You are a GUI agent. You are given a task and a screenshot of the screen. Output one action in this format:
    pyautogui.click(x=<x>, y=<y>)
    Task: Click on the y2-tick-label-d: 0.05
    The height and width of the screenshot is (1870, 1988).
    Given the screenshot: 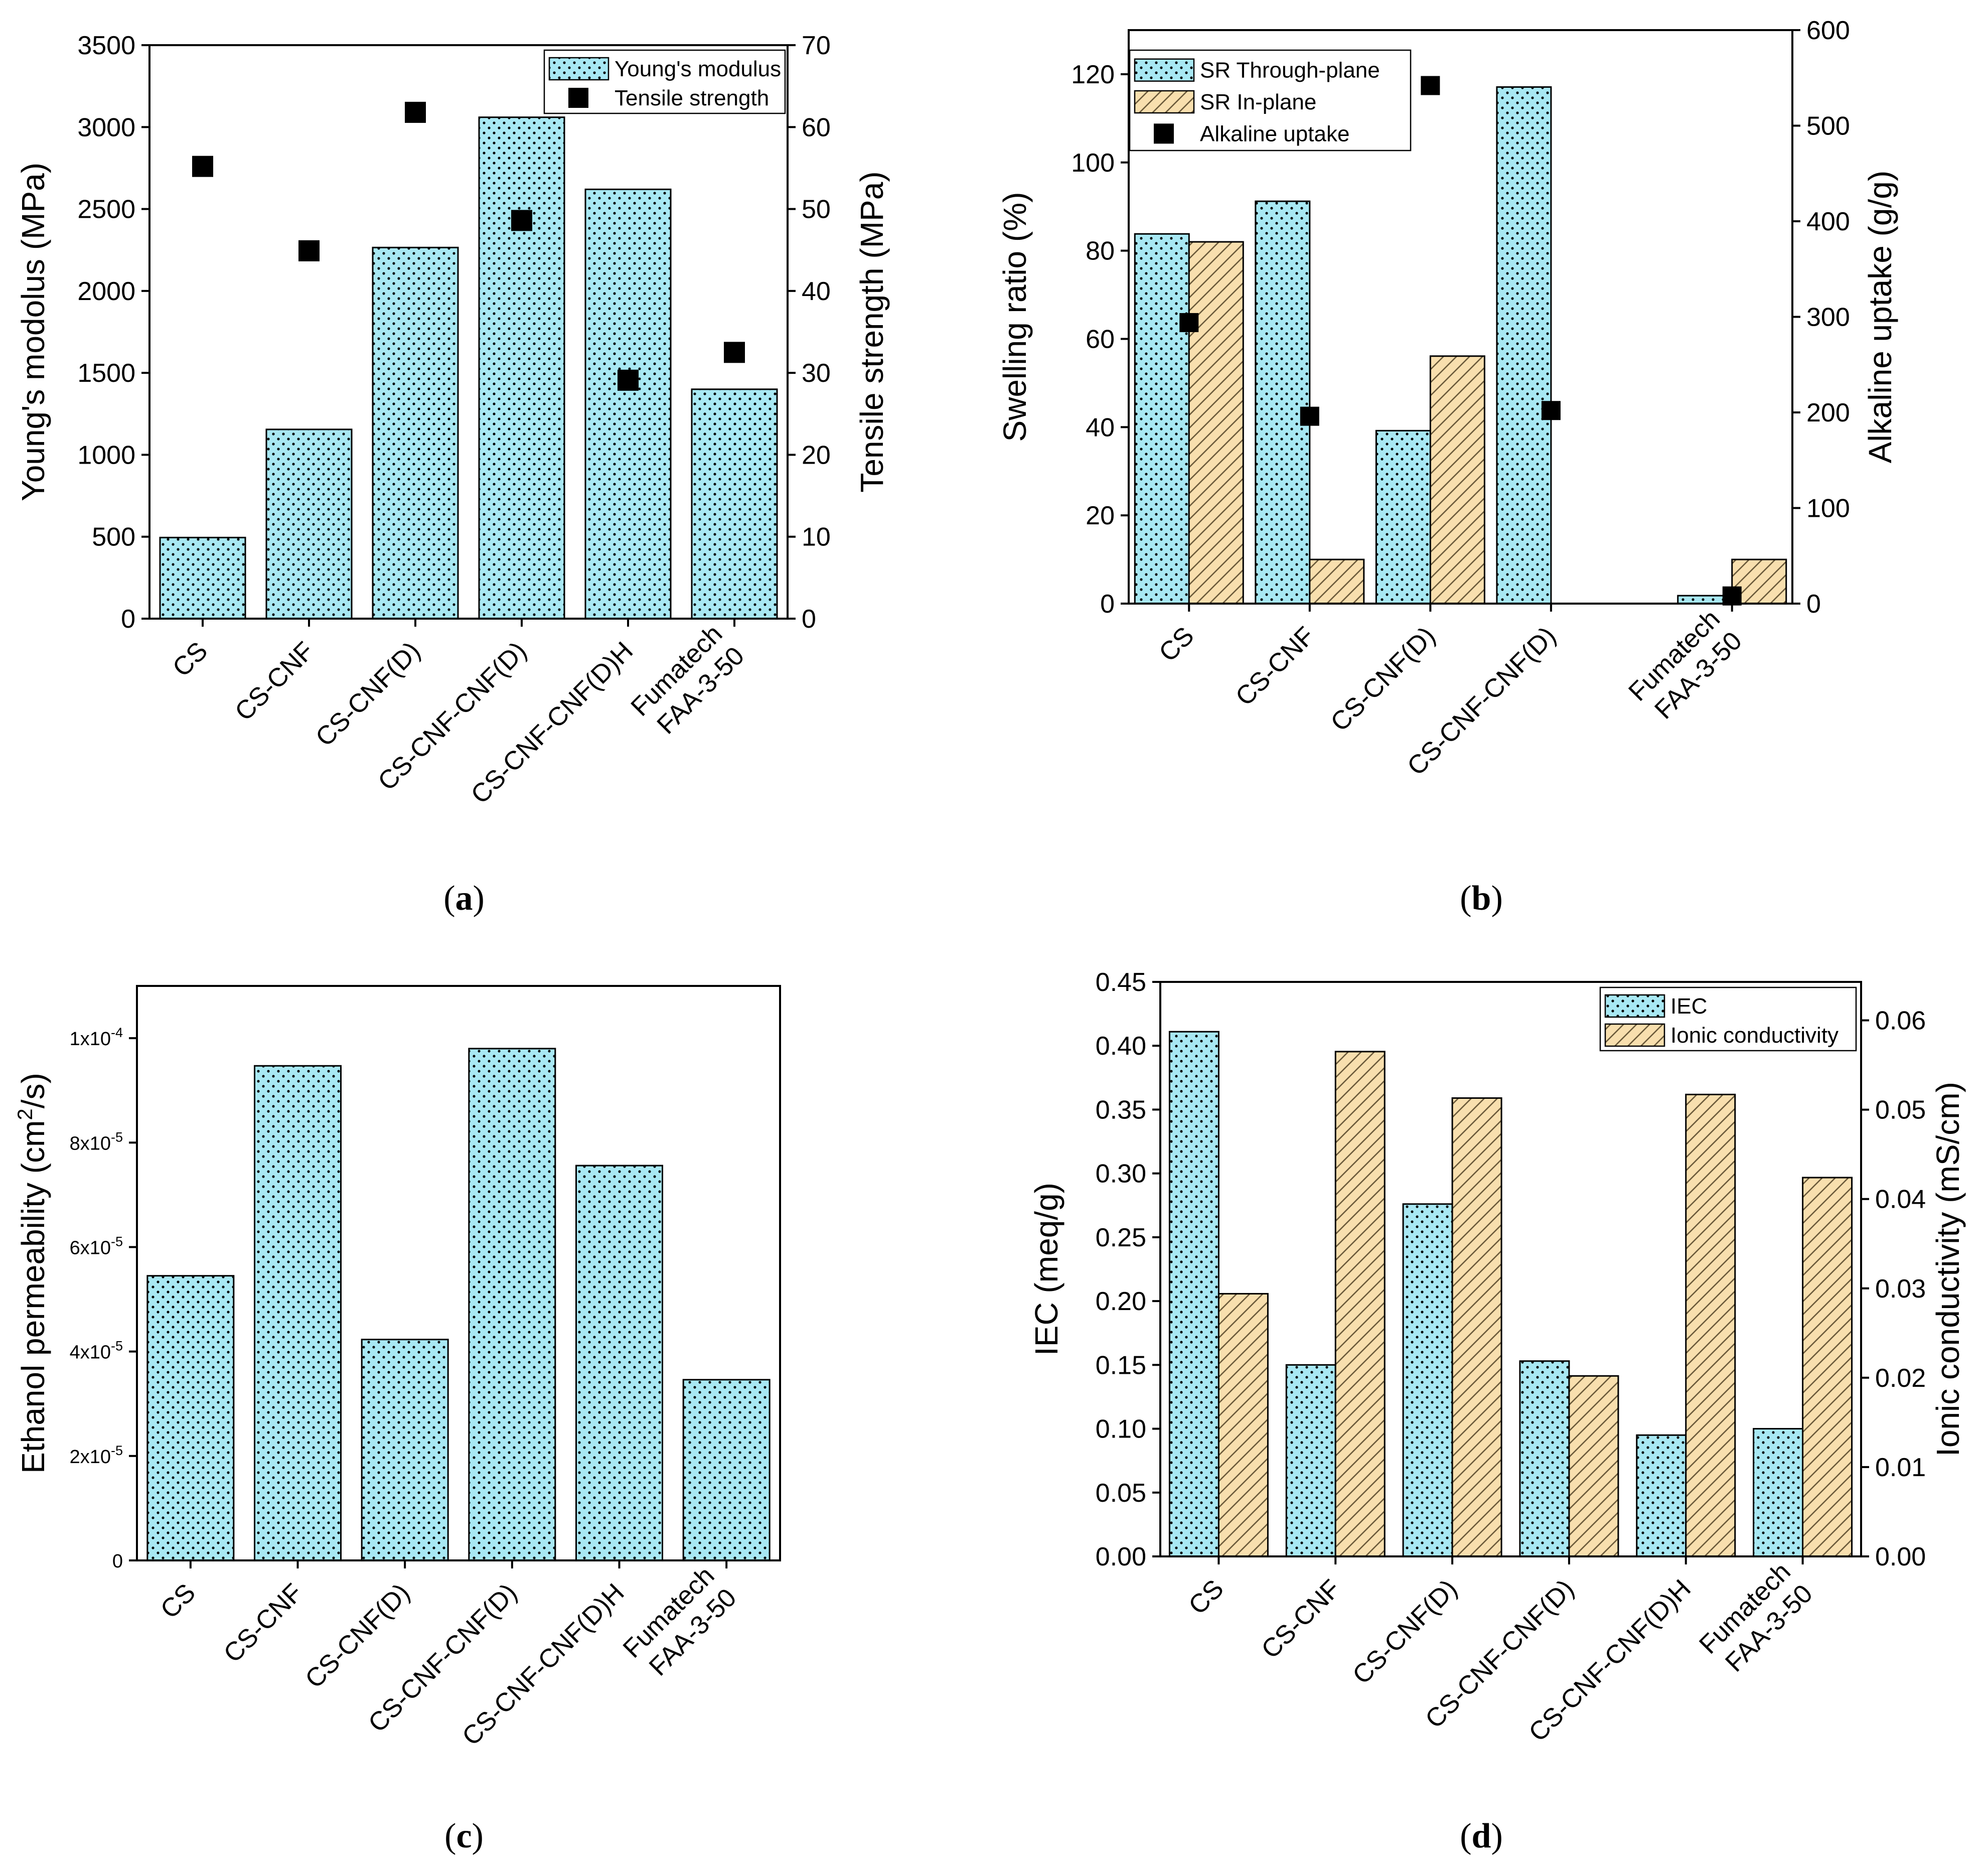 What is the action you would take?
    pyautogui.click(x=1900, y=1110)
    